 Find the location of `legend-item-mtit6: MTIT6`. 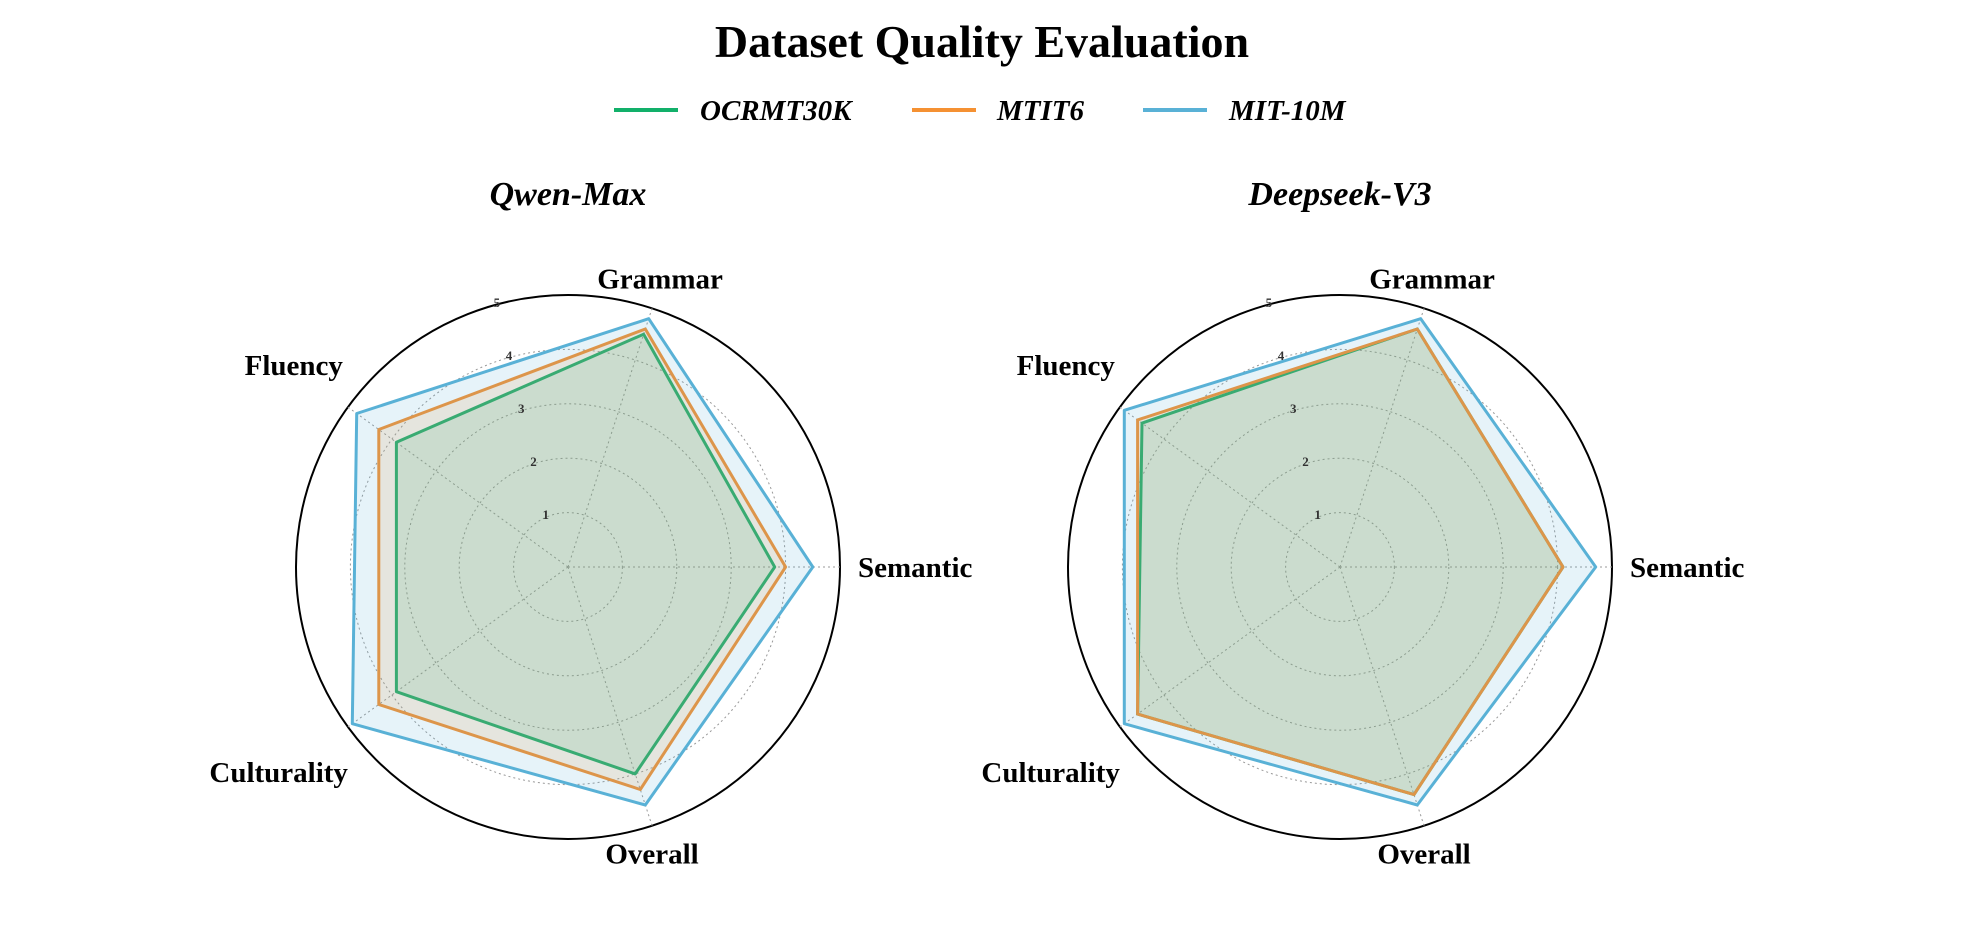

legend-item-mtit6: MTIT6 is located at coordinates (998, 111).